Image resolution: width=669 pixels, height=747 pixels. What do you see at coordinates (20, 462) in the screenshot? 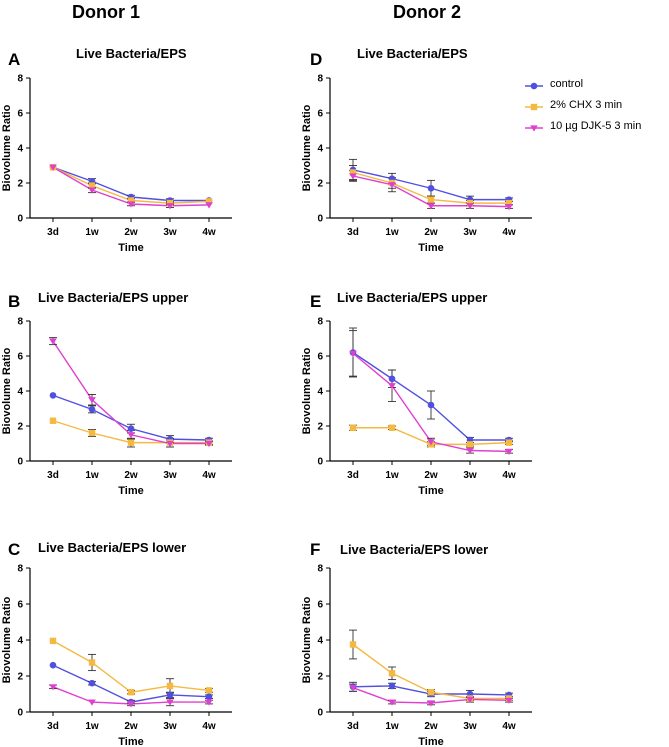
I see `panel-b-y-tick-label: 0` at bounding box center [20, 462].